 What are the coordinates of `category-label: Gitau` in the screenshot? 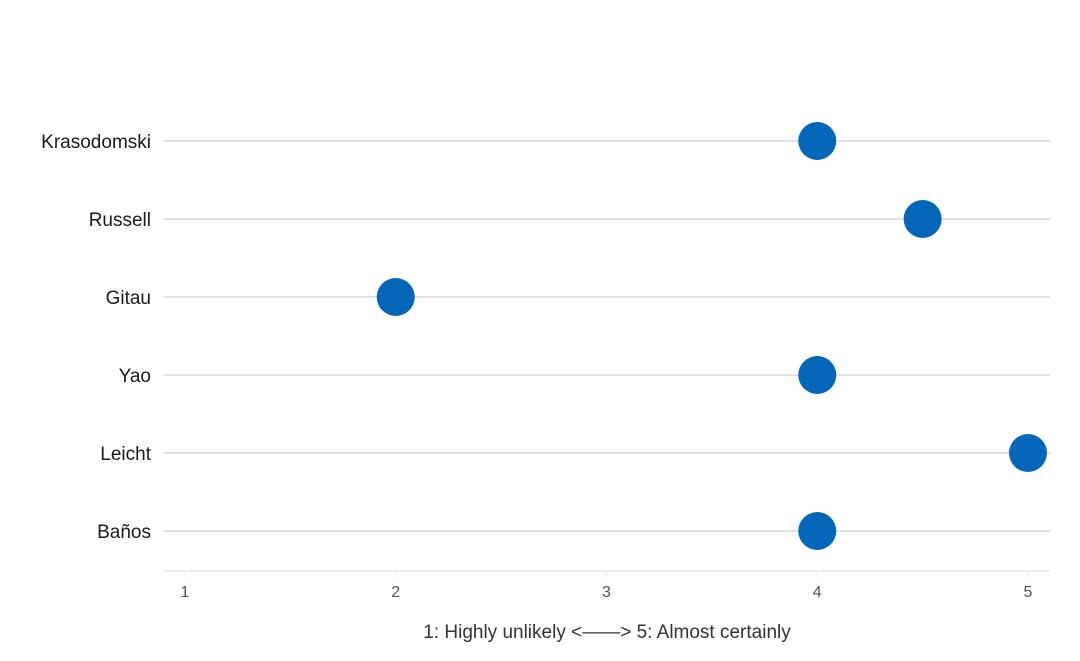 It's located at (128, 298).